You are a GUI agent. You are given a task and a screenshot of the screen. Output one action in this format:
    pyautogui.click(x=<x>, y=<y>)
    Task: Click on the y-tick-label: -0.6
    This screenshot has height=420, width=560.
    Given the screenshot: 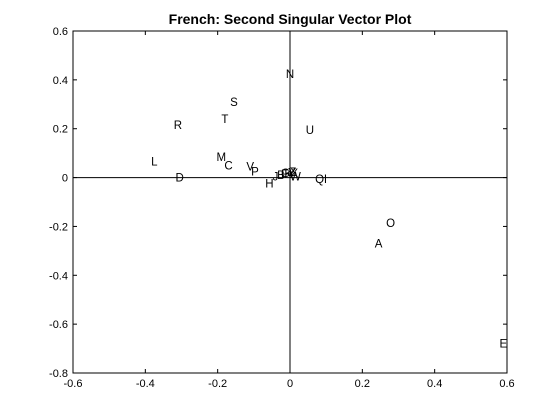 What is the action you would take?
    pyautogui.click(x=58, y=325)
    